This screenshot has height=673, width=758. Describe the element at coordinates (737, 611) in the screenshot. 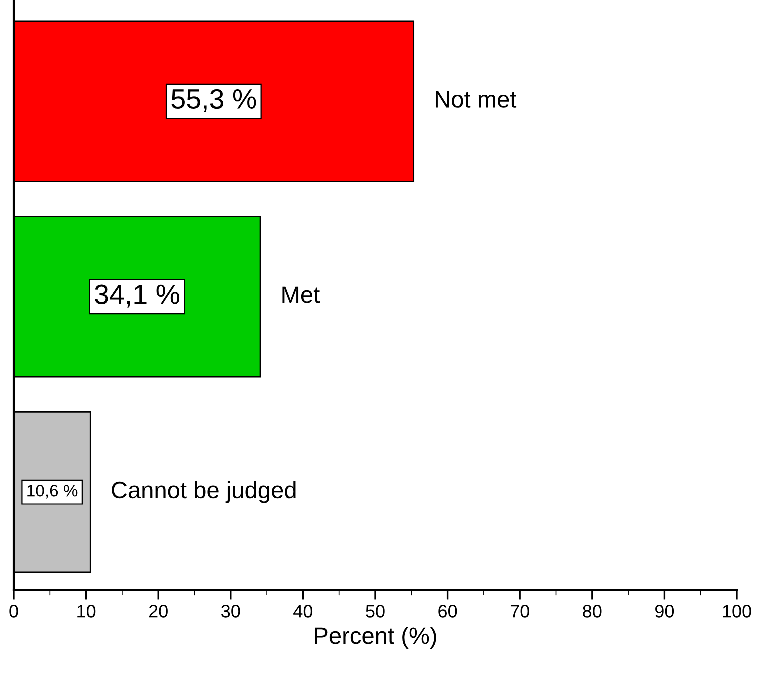

I see `x-tick-label: 100` at that location.